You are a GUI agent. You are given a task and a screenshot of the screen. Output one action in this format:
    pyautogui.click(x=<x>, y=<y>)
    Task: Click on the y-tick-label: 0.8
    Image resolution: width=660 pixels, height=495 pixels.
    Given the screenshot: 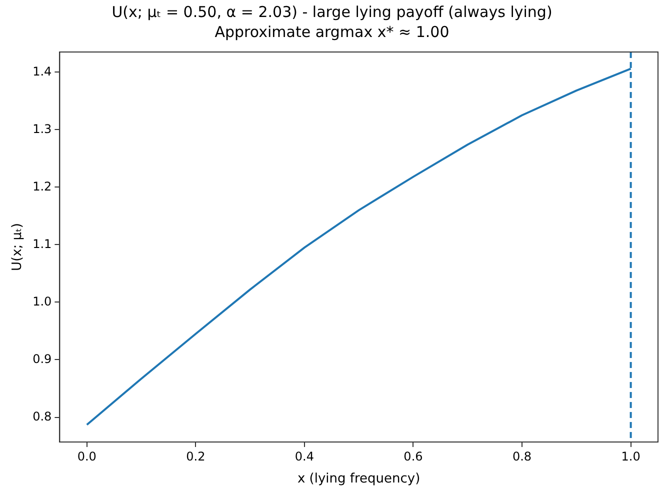 What is the action you would take?
    pyautogui.click(x=42, y=416)
    